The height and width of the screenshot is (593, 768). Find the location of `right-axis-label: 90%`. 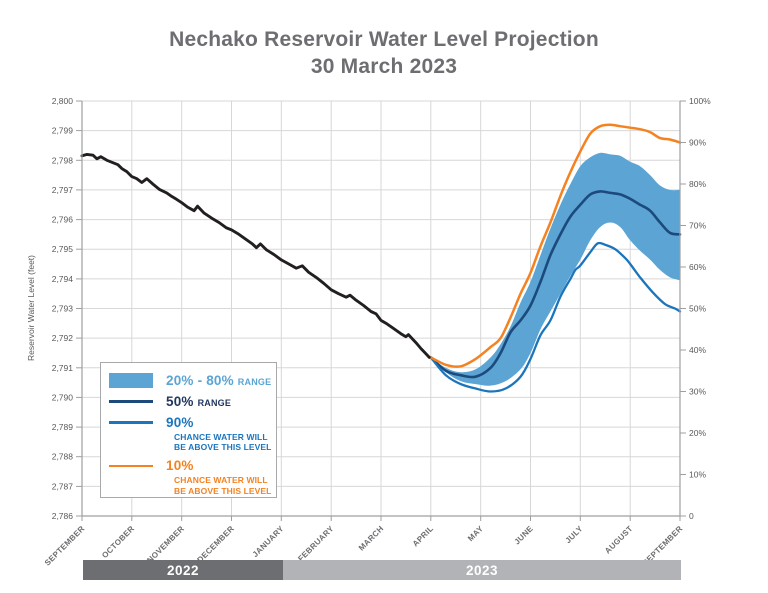

right-axis-label: 90% is located at coordinates (697, 143).